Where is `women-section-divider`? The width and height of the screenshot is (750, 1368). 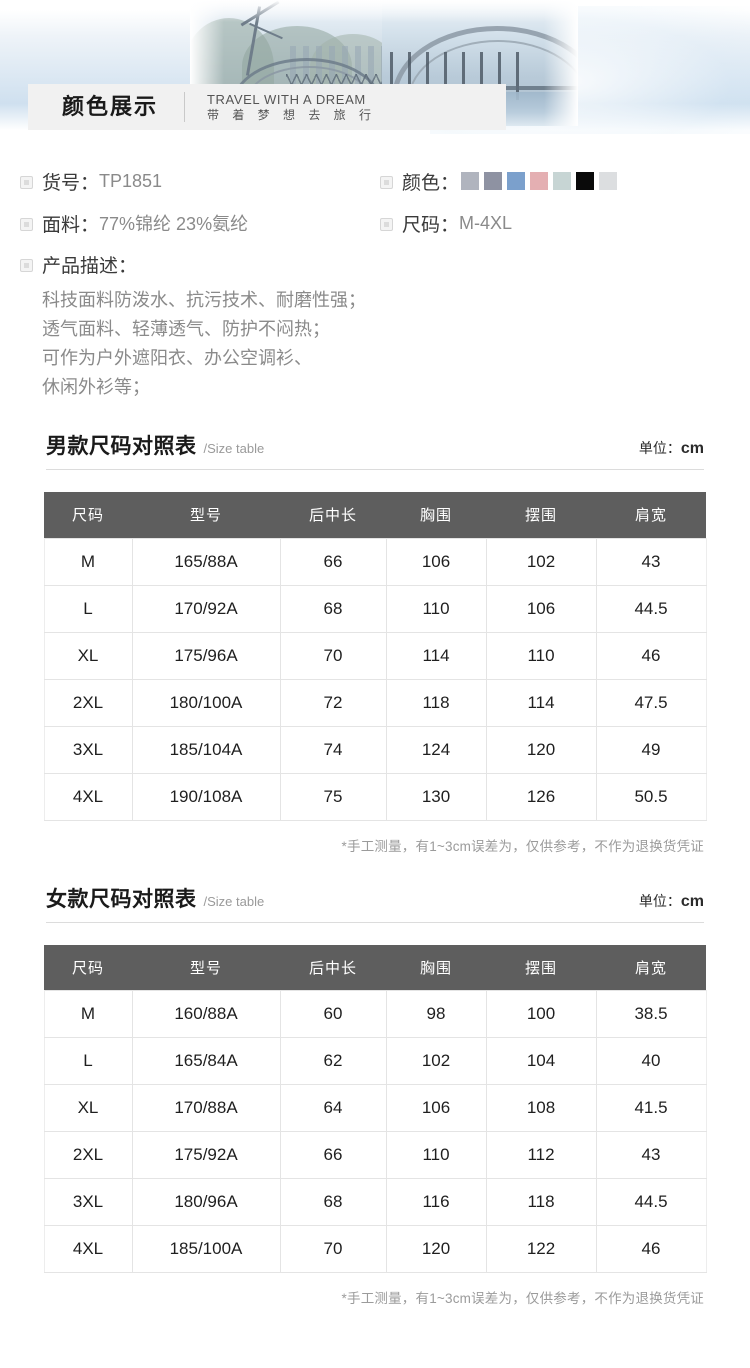
women-section-divider is located at coordinates (375, 922).